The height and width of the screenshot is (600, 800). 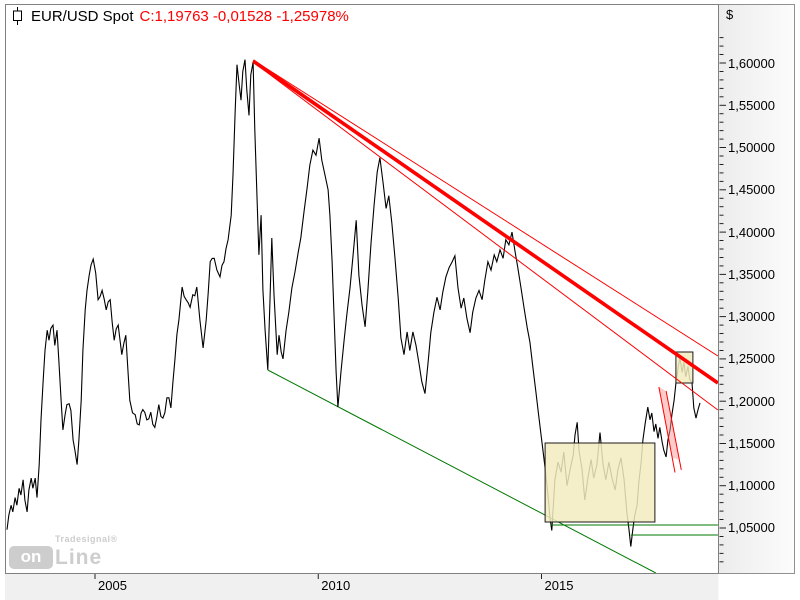 I want to click on y-axis-panel, so click(x=757, y=289).